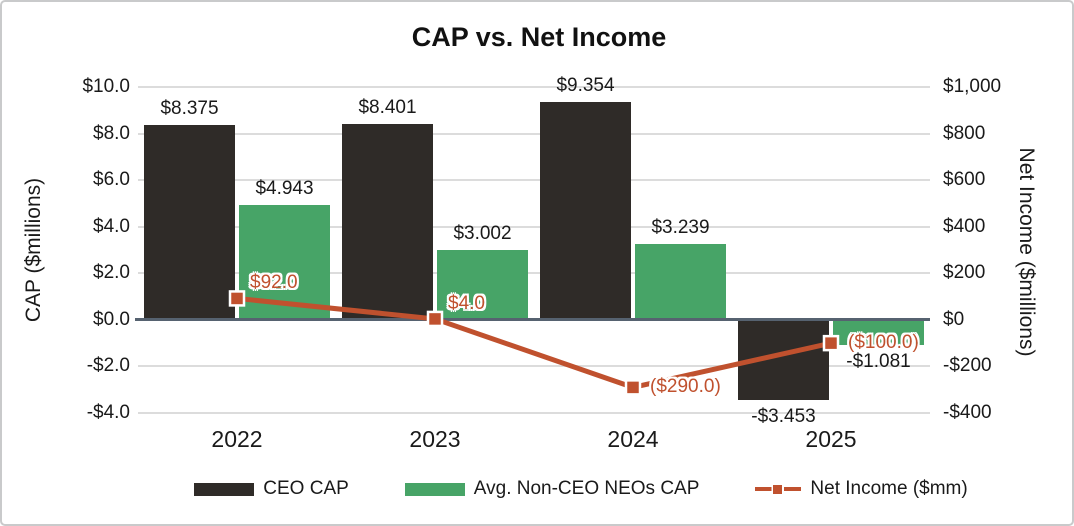  What do you see at coordinates (387, 108) in the screenshot?
I see `bar-value-label: $8.401` at bounding box center [387, 108].